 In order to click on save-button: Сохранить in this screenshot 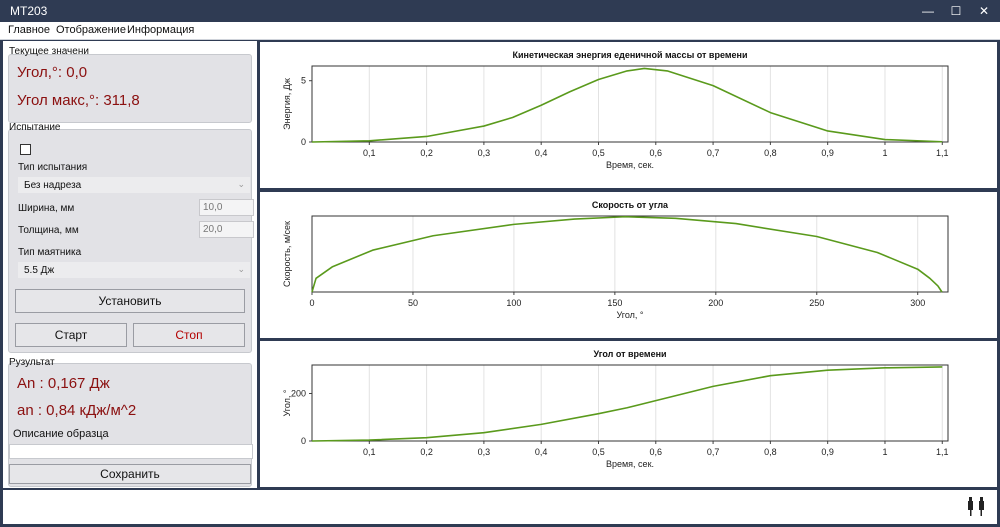, I will do `click(130, 474)`.